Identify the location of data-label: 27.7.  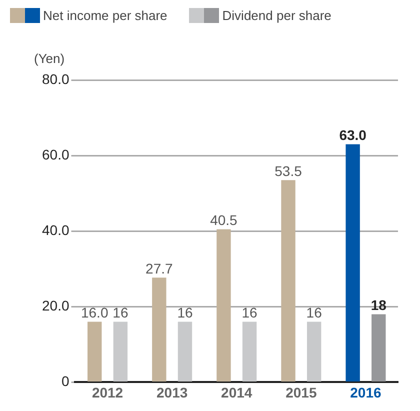
(159, 268).